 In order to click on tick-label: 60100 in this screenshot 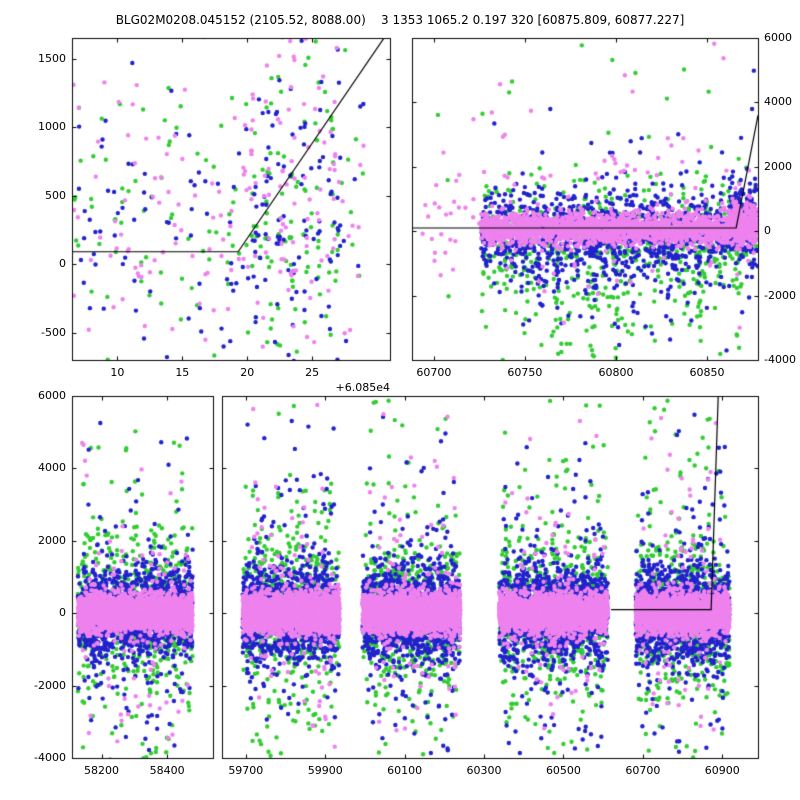, I will do `click(405, 770)`.